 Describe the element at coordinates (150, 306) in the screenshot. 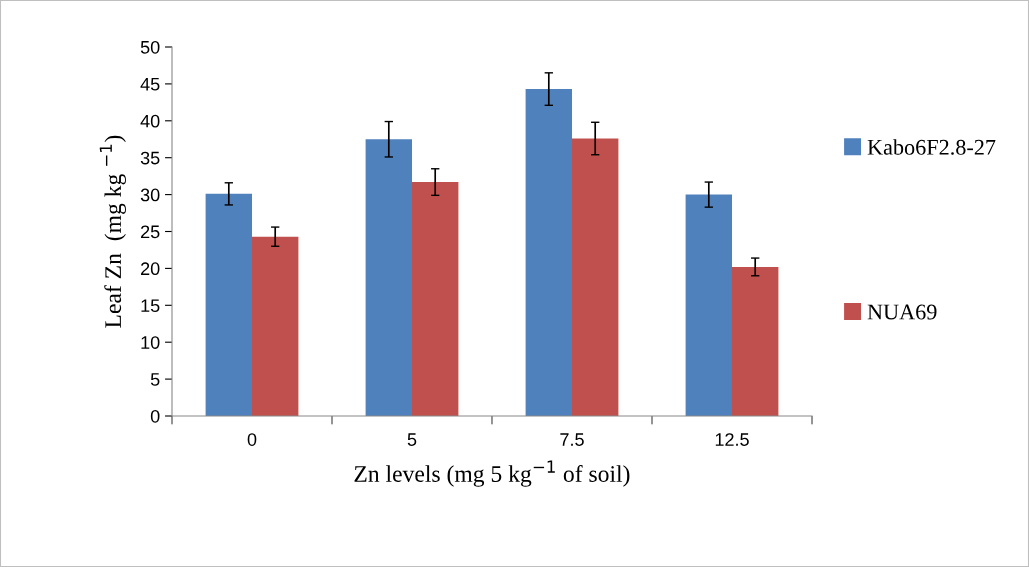

I see `y-tick-label: 15` at that location.